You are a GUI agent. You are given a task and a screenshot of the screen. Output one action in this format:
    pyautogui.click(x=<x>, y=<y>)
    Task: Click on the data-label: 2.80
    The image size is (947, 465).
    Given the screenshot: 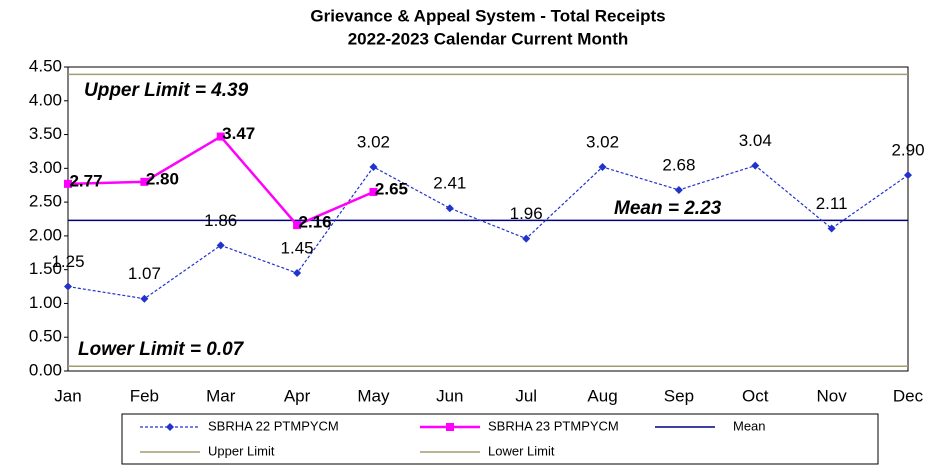 What is the action you would take?
    pyautogui.click(x=162, y=178)
    